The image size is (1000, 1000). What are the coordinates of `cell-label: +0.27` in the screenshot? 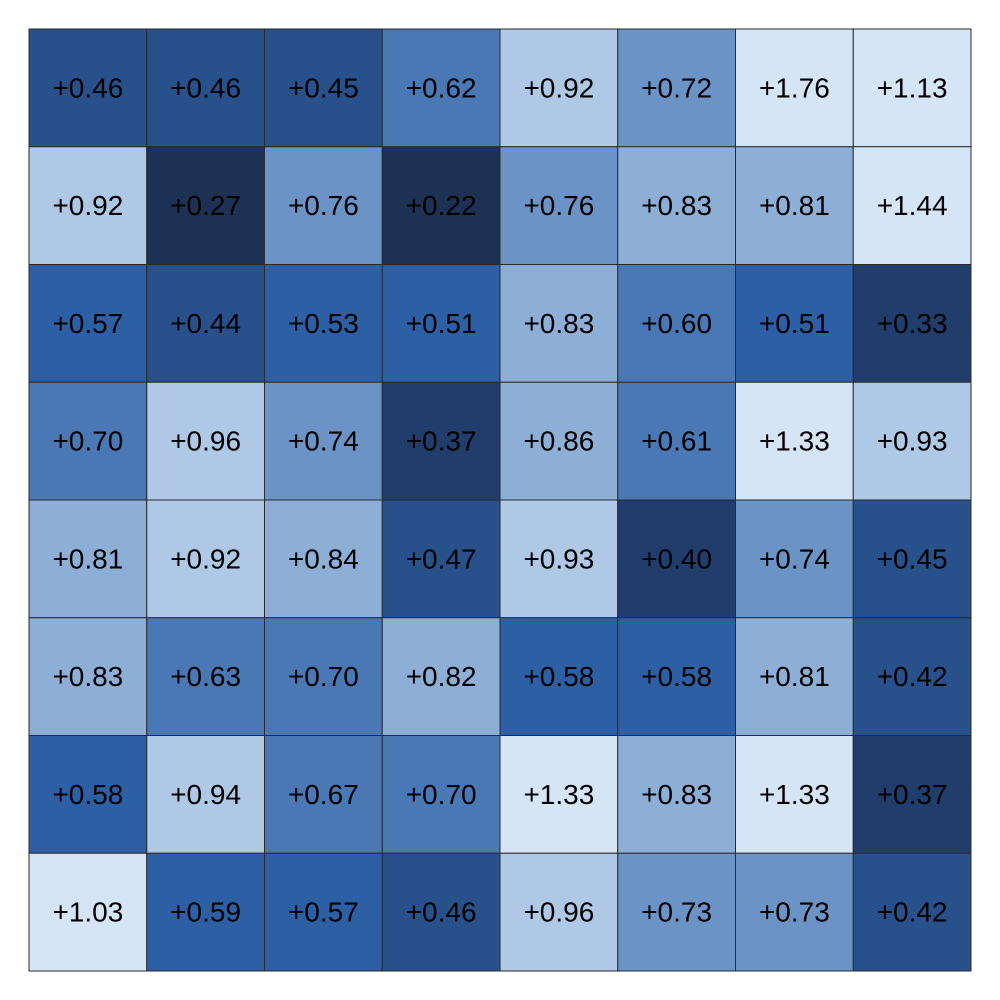 It's located at (205, 205).